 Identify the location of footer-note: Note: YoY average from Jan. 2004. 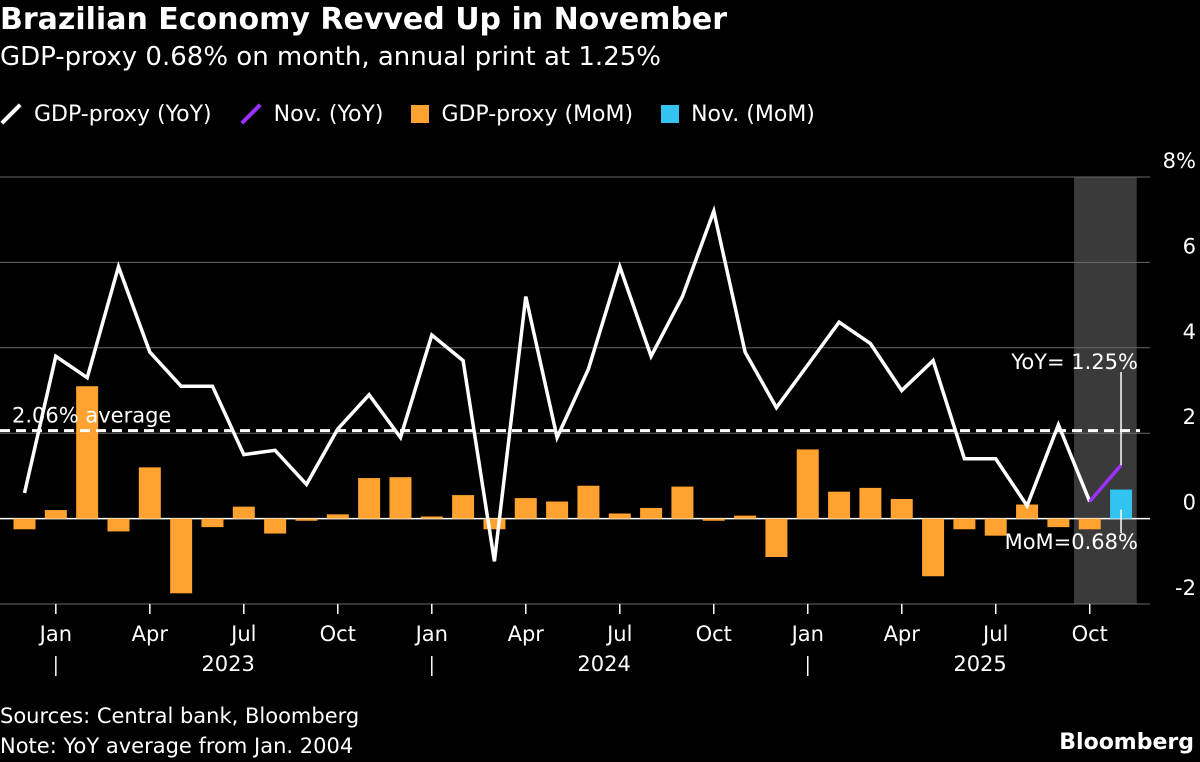
(177, 746).